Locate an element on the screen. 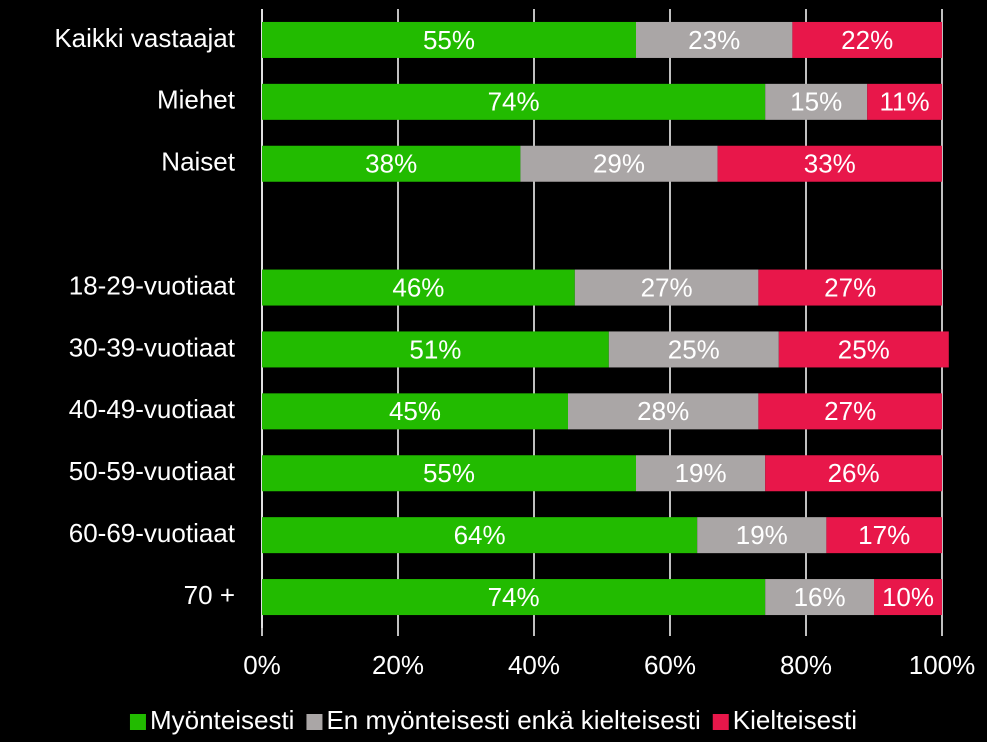 Image resolution: width=987 pixels, height=742 pixels. data-label: 26% is located at coordinates (854, 473).